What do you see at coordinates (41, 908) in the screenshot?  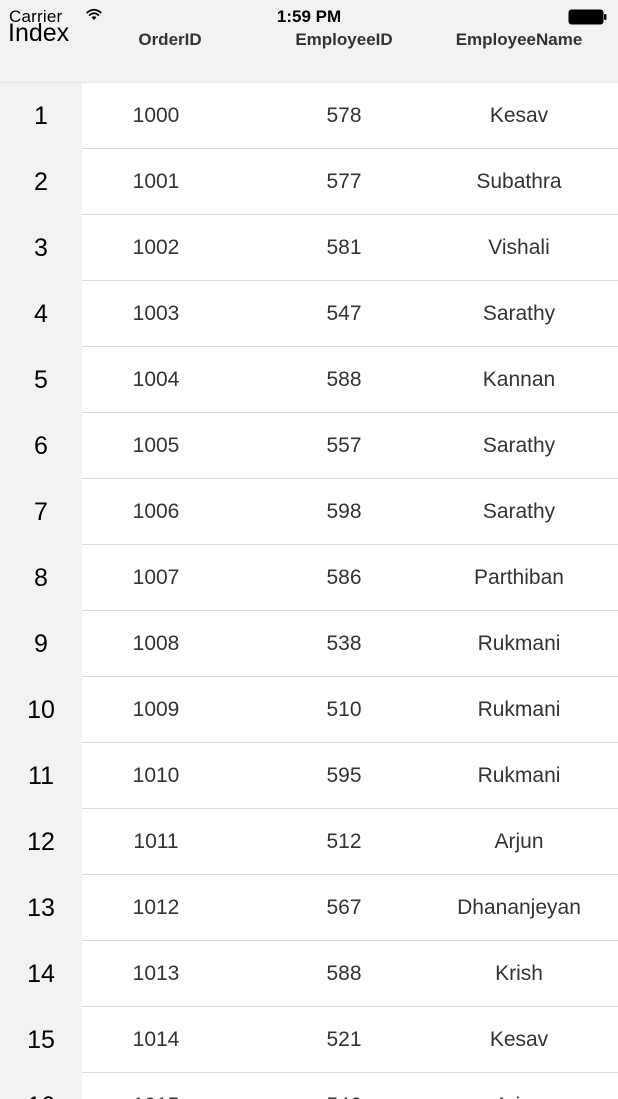 I see `row-index-cell: 13` at bounding box center [41, 908].